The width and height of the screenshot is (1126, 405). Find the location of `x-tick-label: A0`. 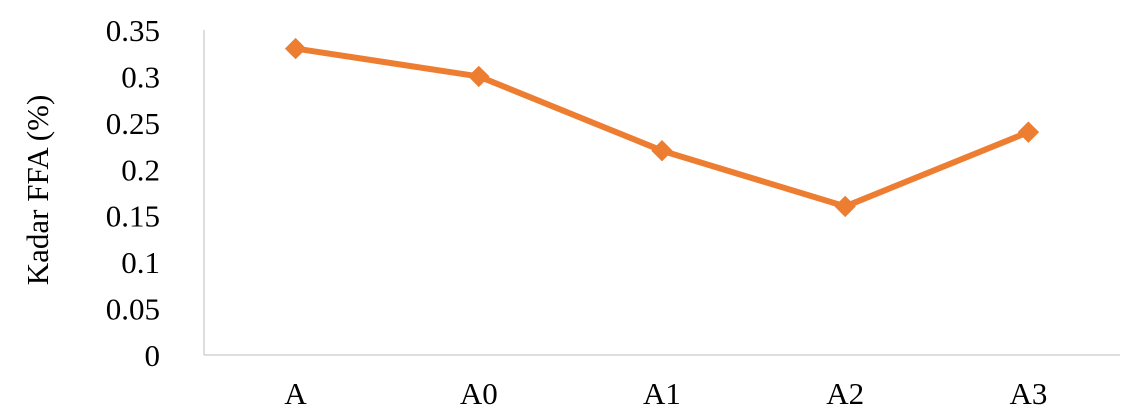

x-tick-label: A0 is located at coordinates (479, 390).